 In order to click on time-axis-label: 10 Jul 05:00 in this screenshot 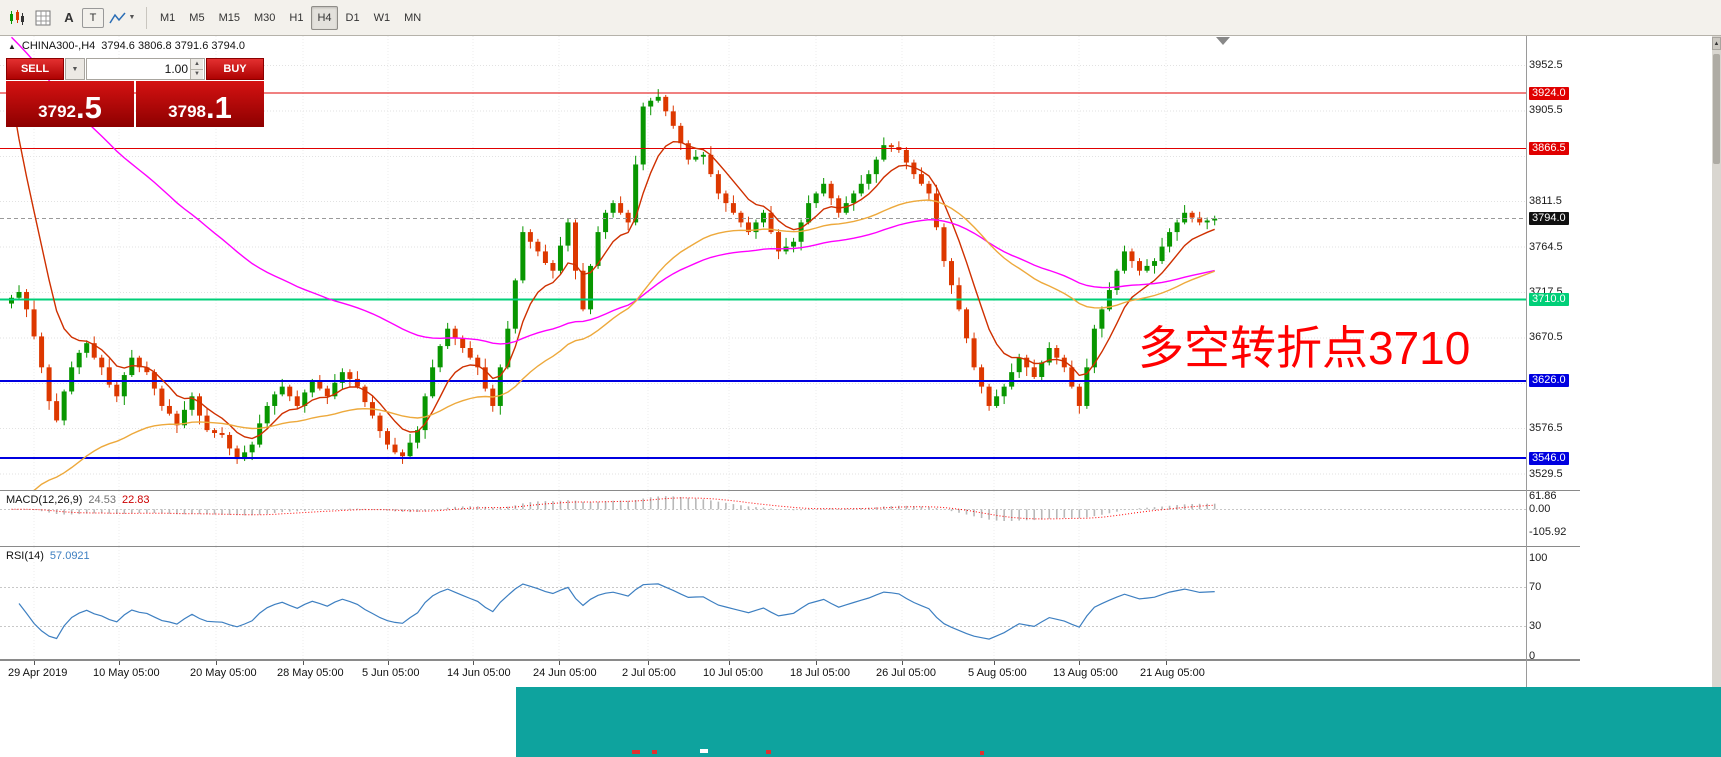, I will do `click(733, 673)`.